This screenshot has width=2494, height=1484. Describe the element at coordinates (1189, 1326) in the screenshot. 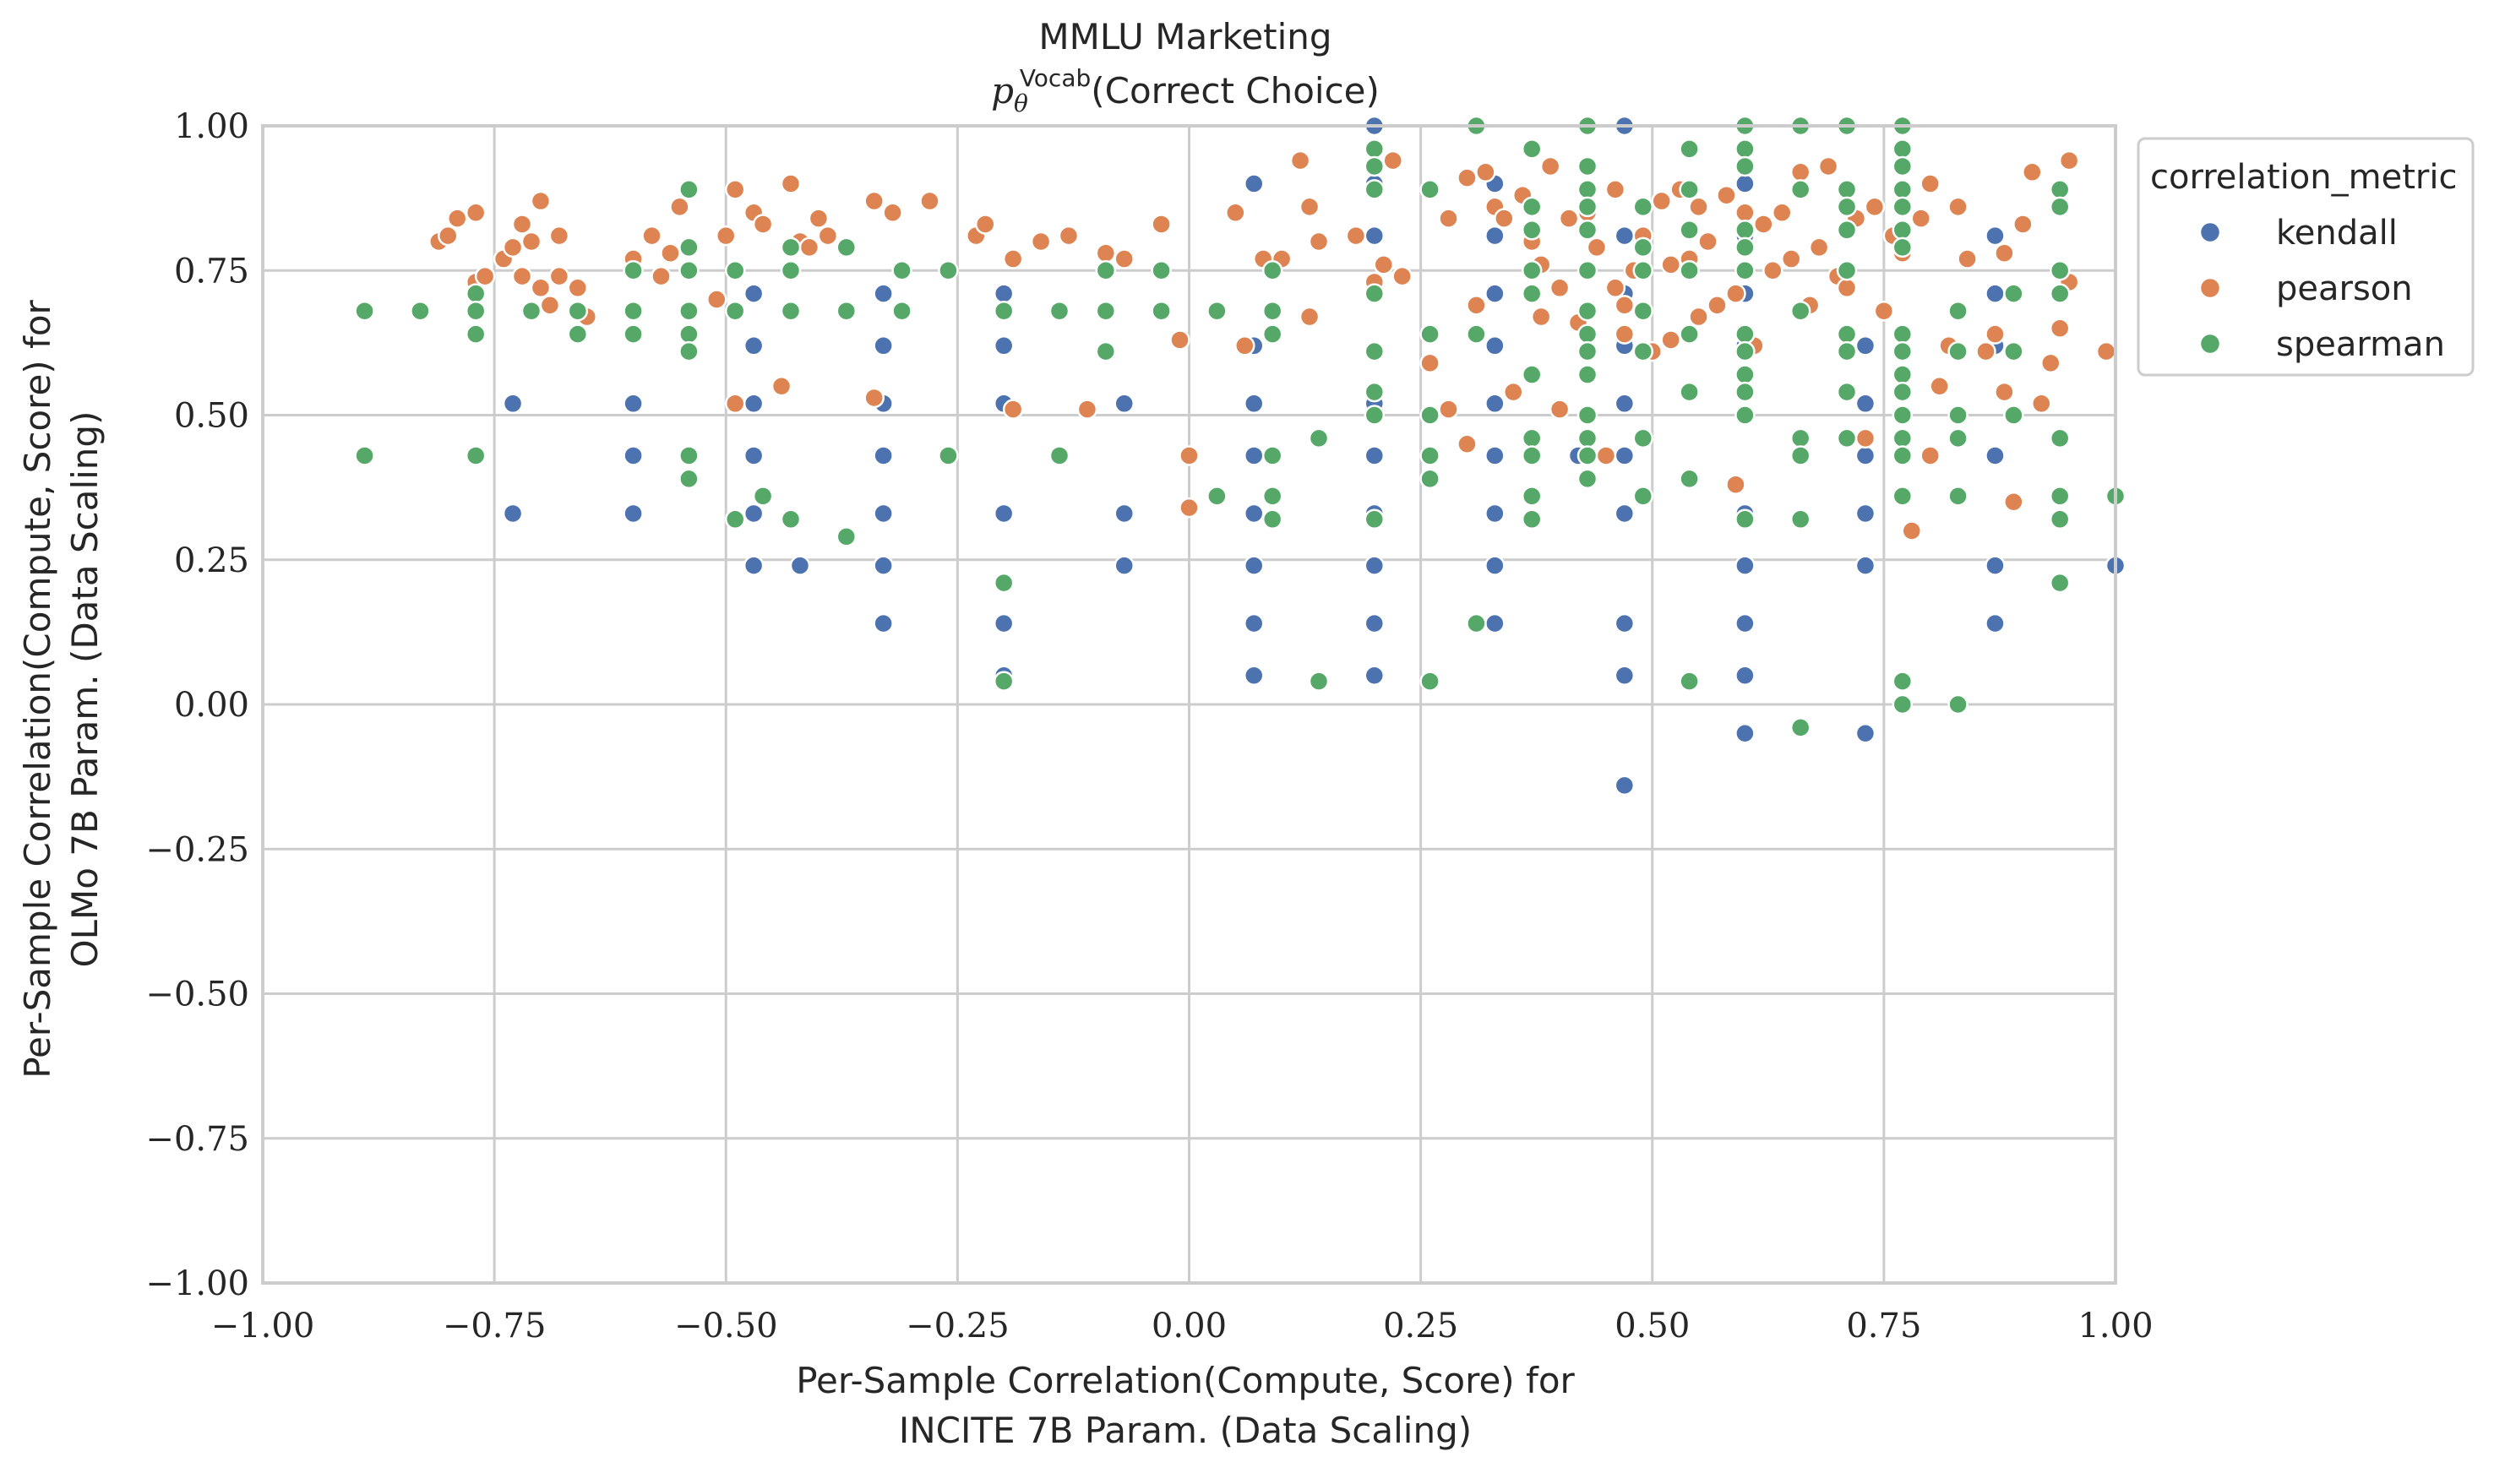

I see `x-tick-label: 0.00` at that location.